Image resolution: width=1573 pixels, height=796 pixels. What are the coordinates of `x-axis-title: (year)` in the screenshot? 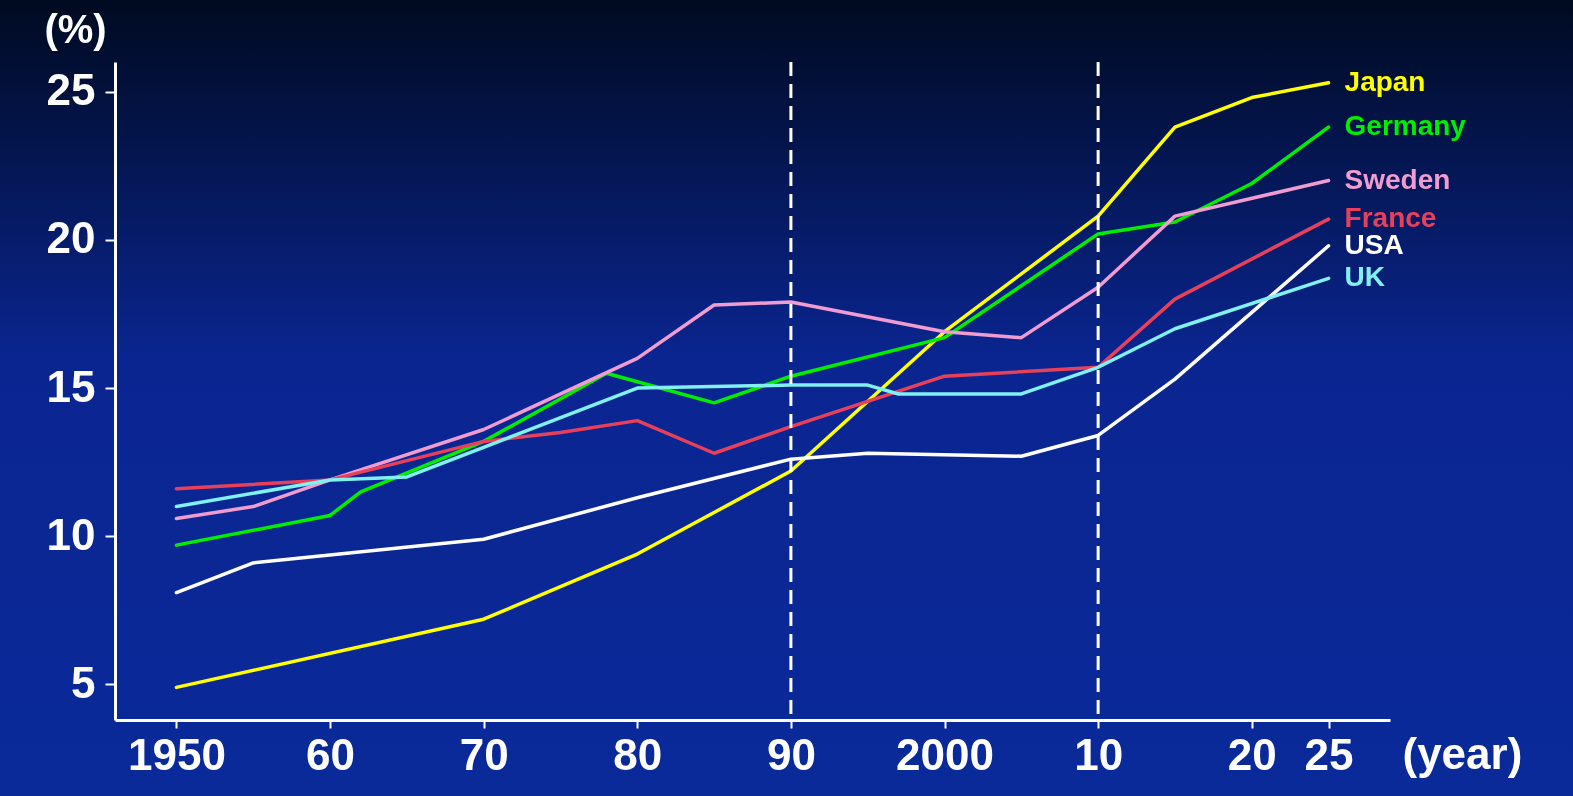 It's located at (1462, 753).